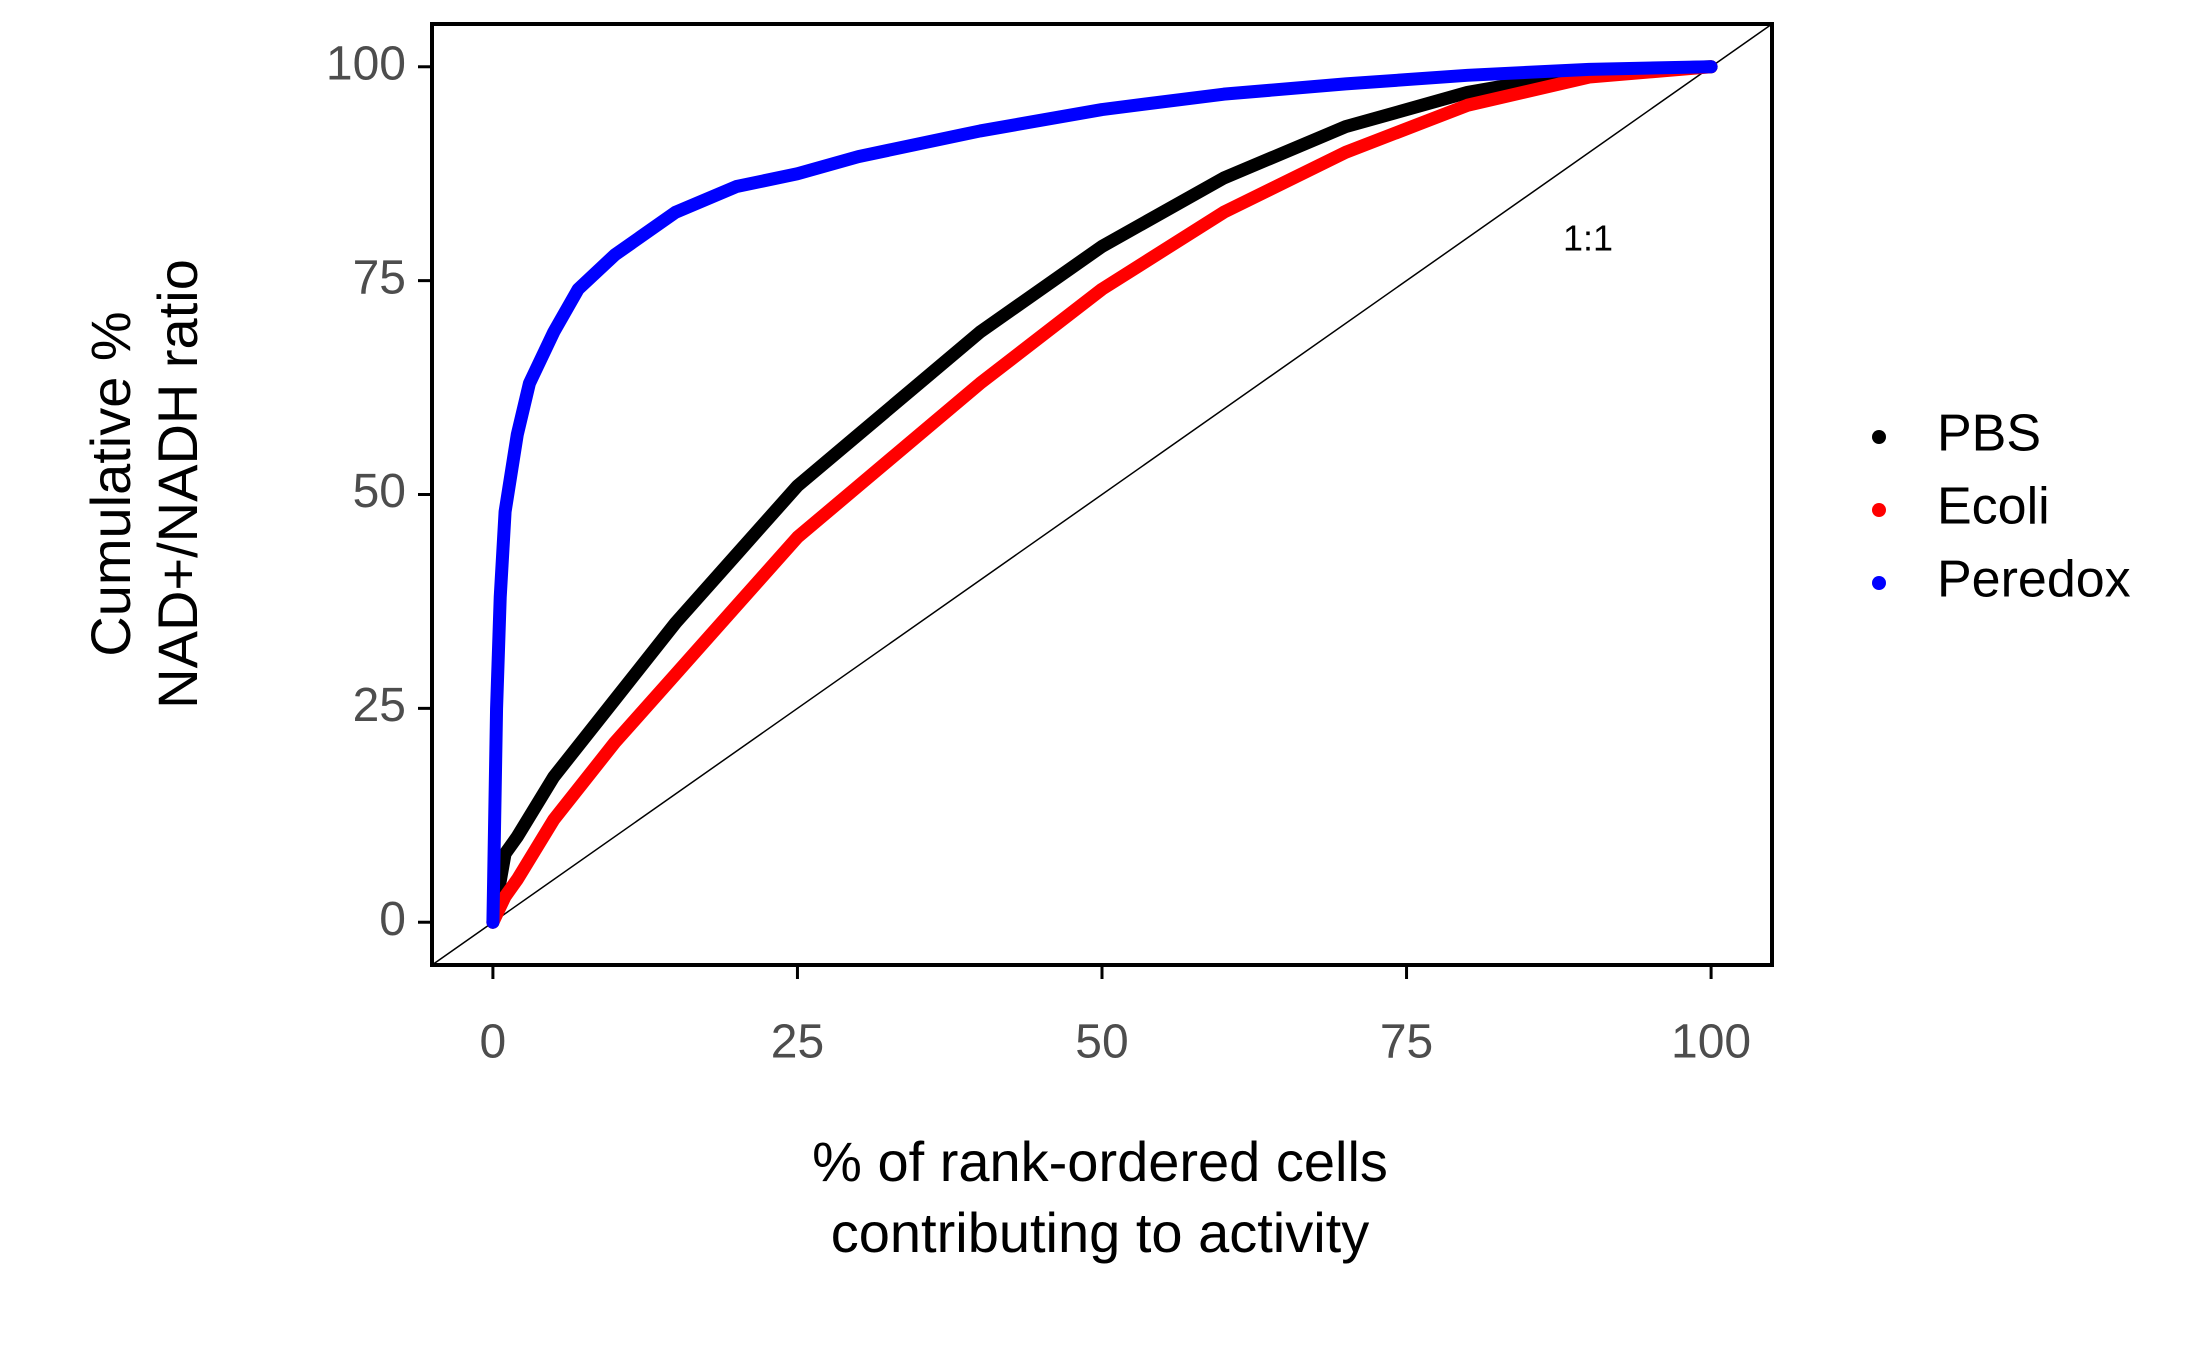  What do you see at coordinates (1711, 1042) in the screenshot?
I see `x-tick-label: 100` at bounding box center [1711, 1042].